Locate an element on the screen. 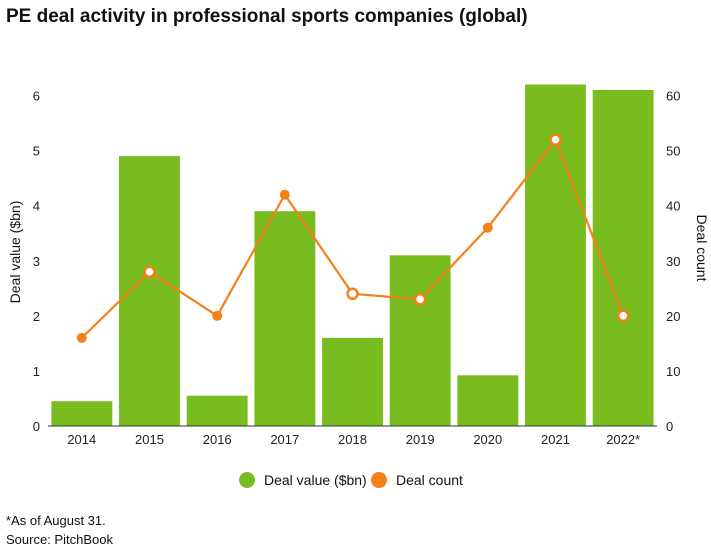  bar-2014 is located at coordinates (82, 413).